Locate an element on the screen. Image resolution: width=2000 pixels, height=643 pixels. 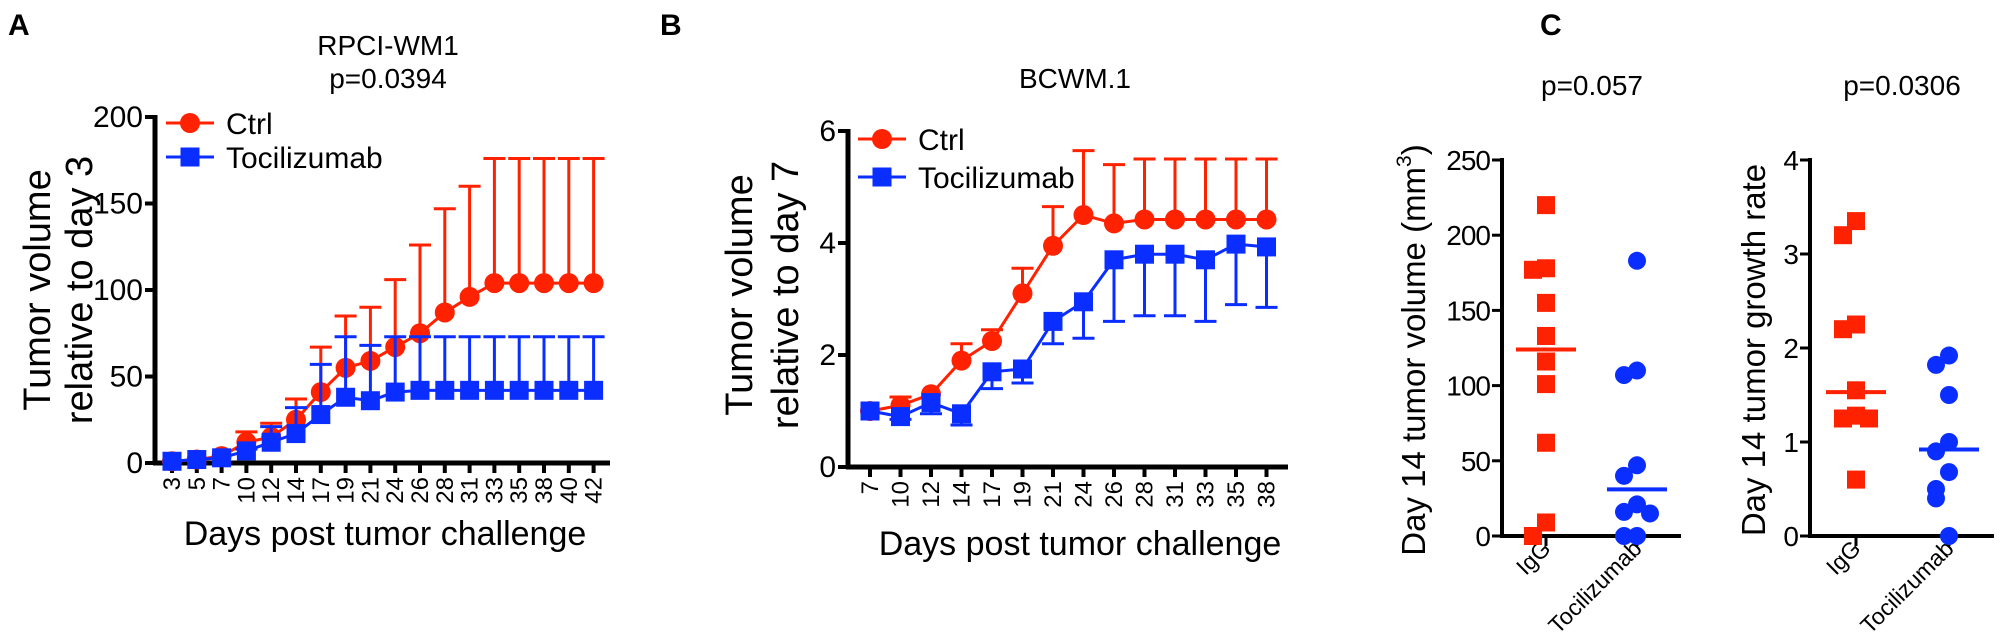
chart-a-subtitle: p=0.0394 is located at coordinates (388, 78).